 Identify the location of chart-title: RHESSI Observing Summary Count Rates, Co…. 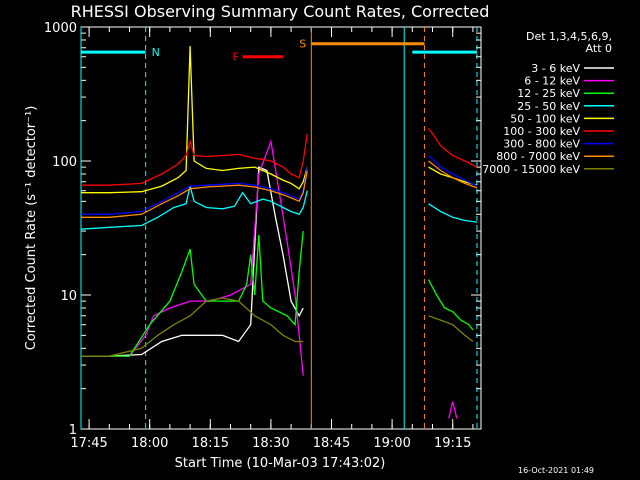
(280, 11).